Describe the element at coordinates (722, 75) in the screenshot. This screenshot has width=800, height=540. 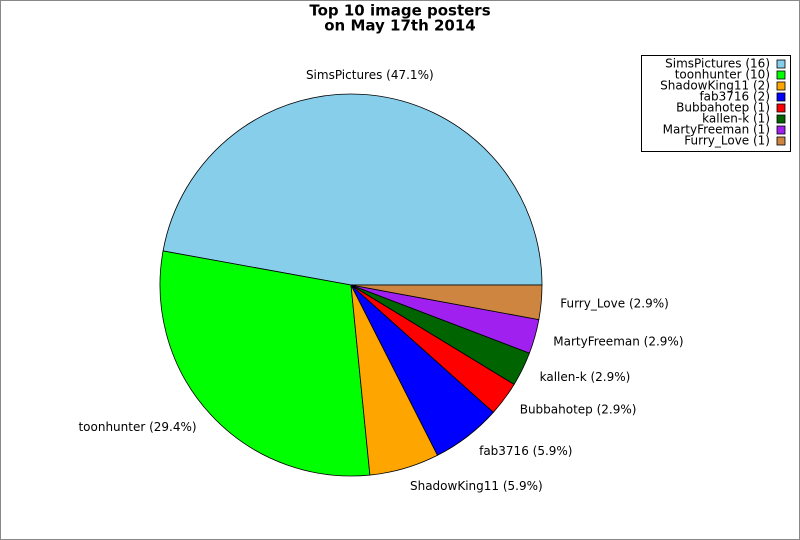
I see `legend-label: toonhunter (10)` at that location.